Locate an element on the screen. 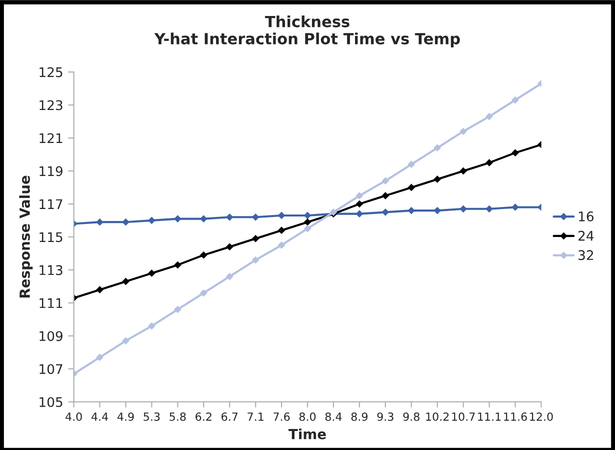 The image size is (615, 450). x-tick-label: 6.2 is located at coordinates (204, 416).